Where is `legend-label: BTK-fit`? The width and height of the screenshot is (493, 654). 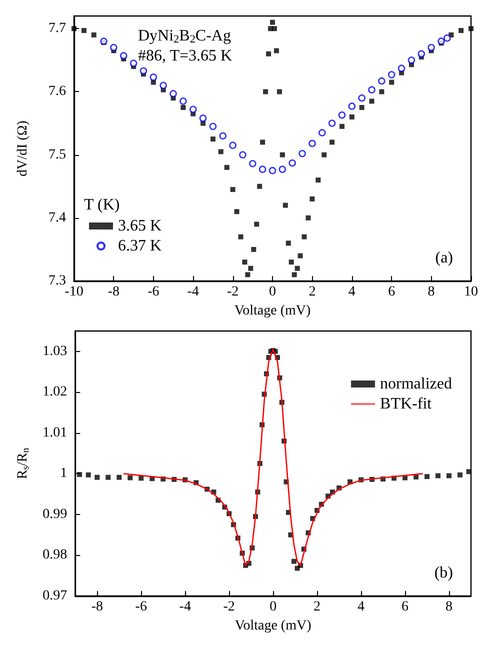
legend-label: BTK-fit is located at coordinates (406, 404).